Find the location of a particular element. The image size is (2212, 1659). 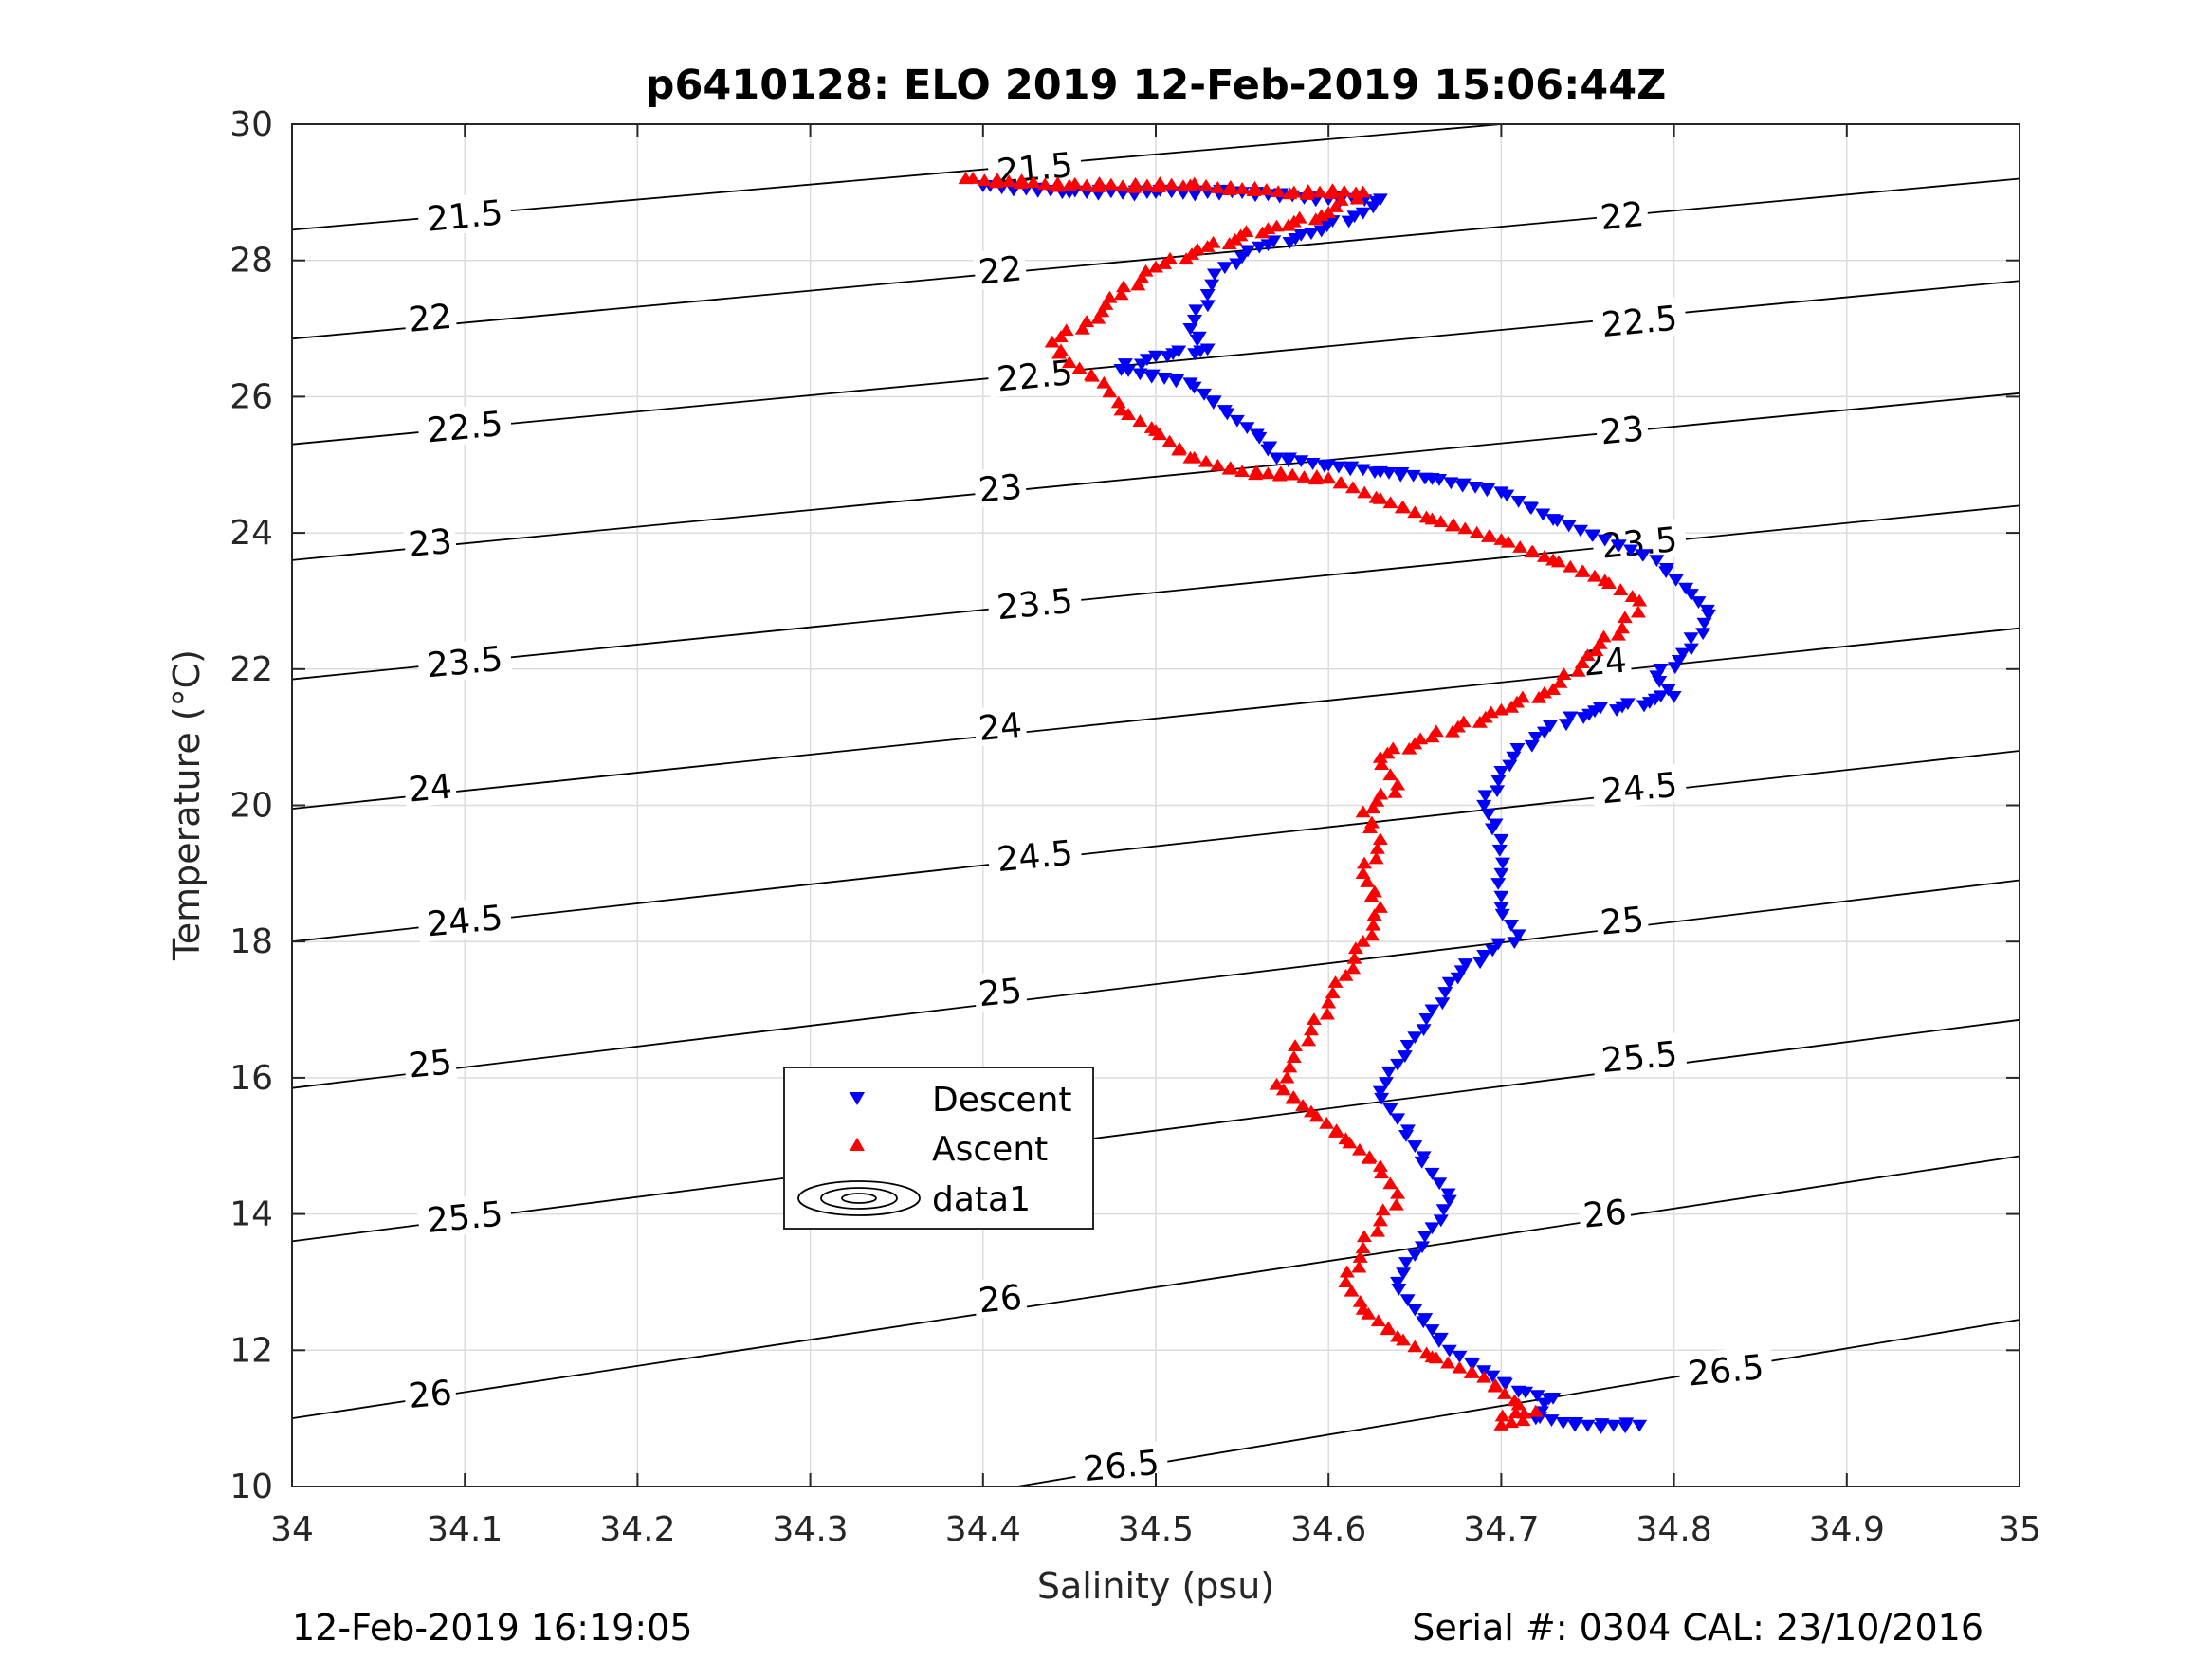

contour-label: 25 is located at coordinates (430, 1063).